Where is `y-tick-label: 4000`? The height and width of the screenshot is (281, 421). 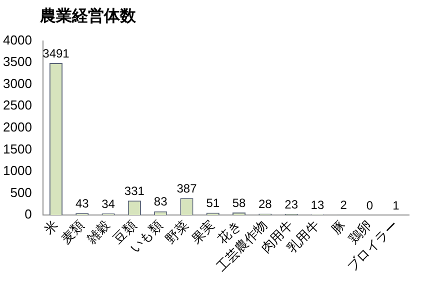 y-tick-label: 4000 is located at coordinates (17, 40).